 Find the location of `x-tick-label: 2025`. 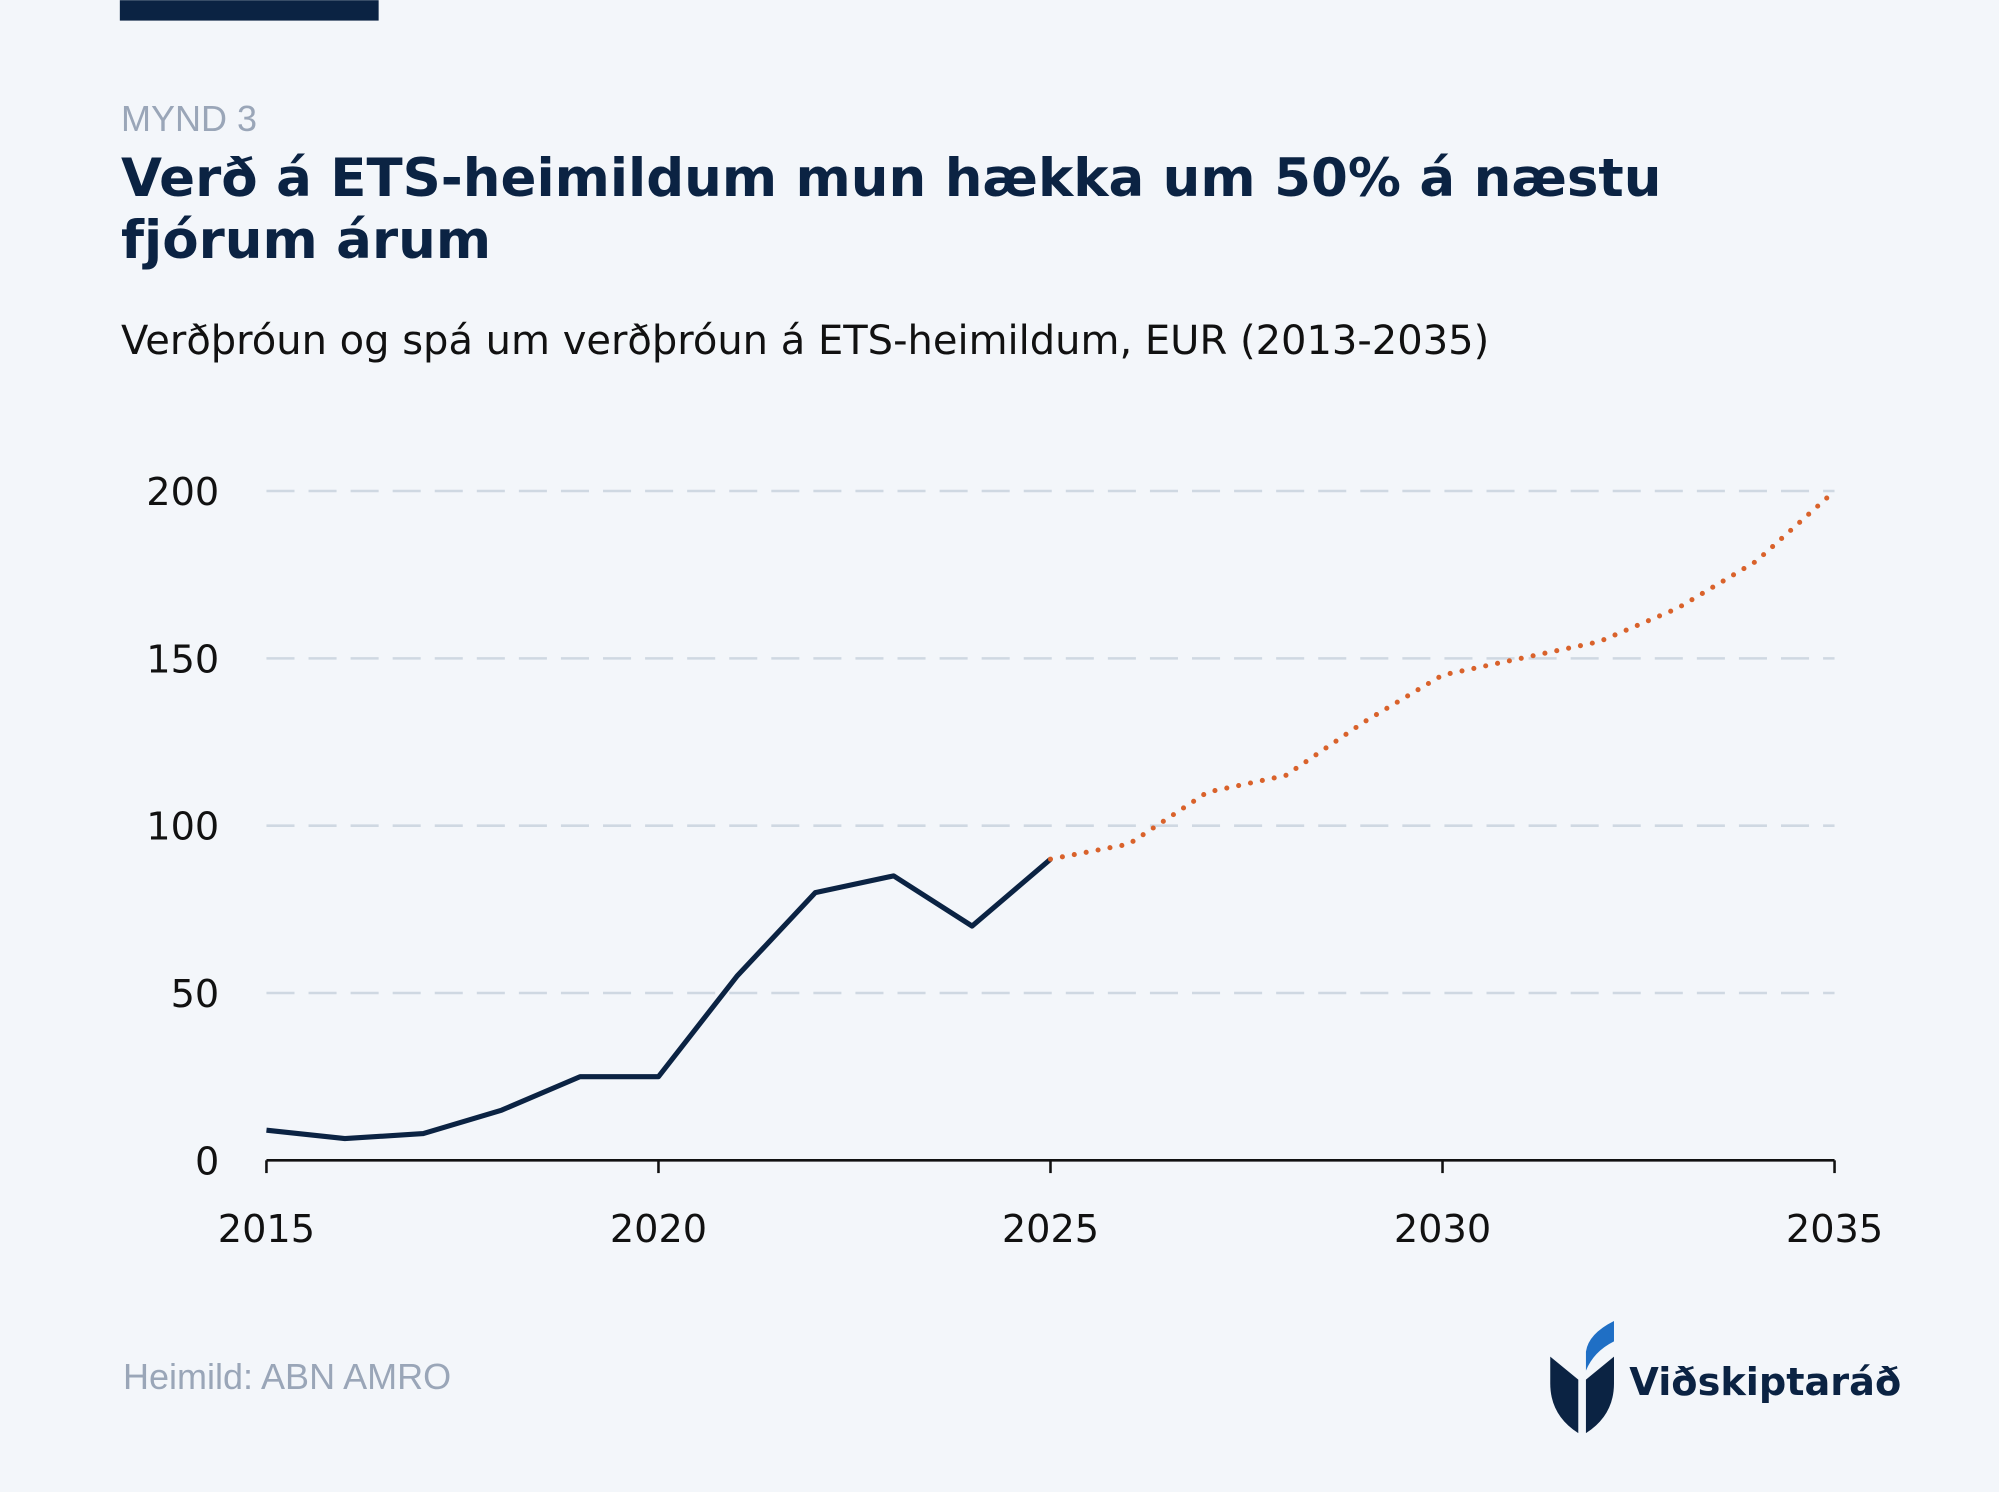

x-tick-label: 2025 is located at coordinates (1050, 1230).